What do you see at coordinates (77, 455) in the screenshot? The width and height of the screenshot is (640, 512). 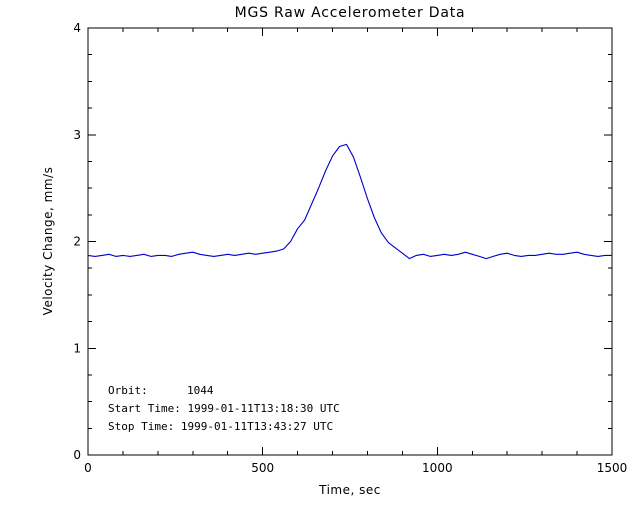 I see `y-tick-label: 0` at bounding box center [77, 455].